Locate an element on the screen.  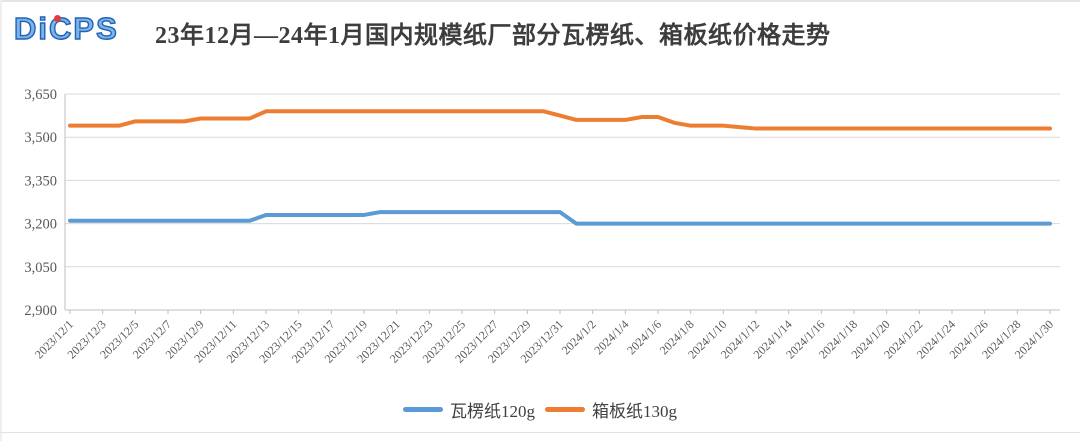
logo-text: DiCPS is located at coordinates (66, 28).